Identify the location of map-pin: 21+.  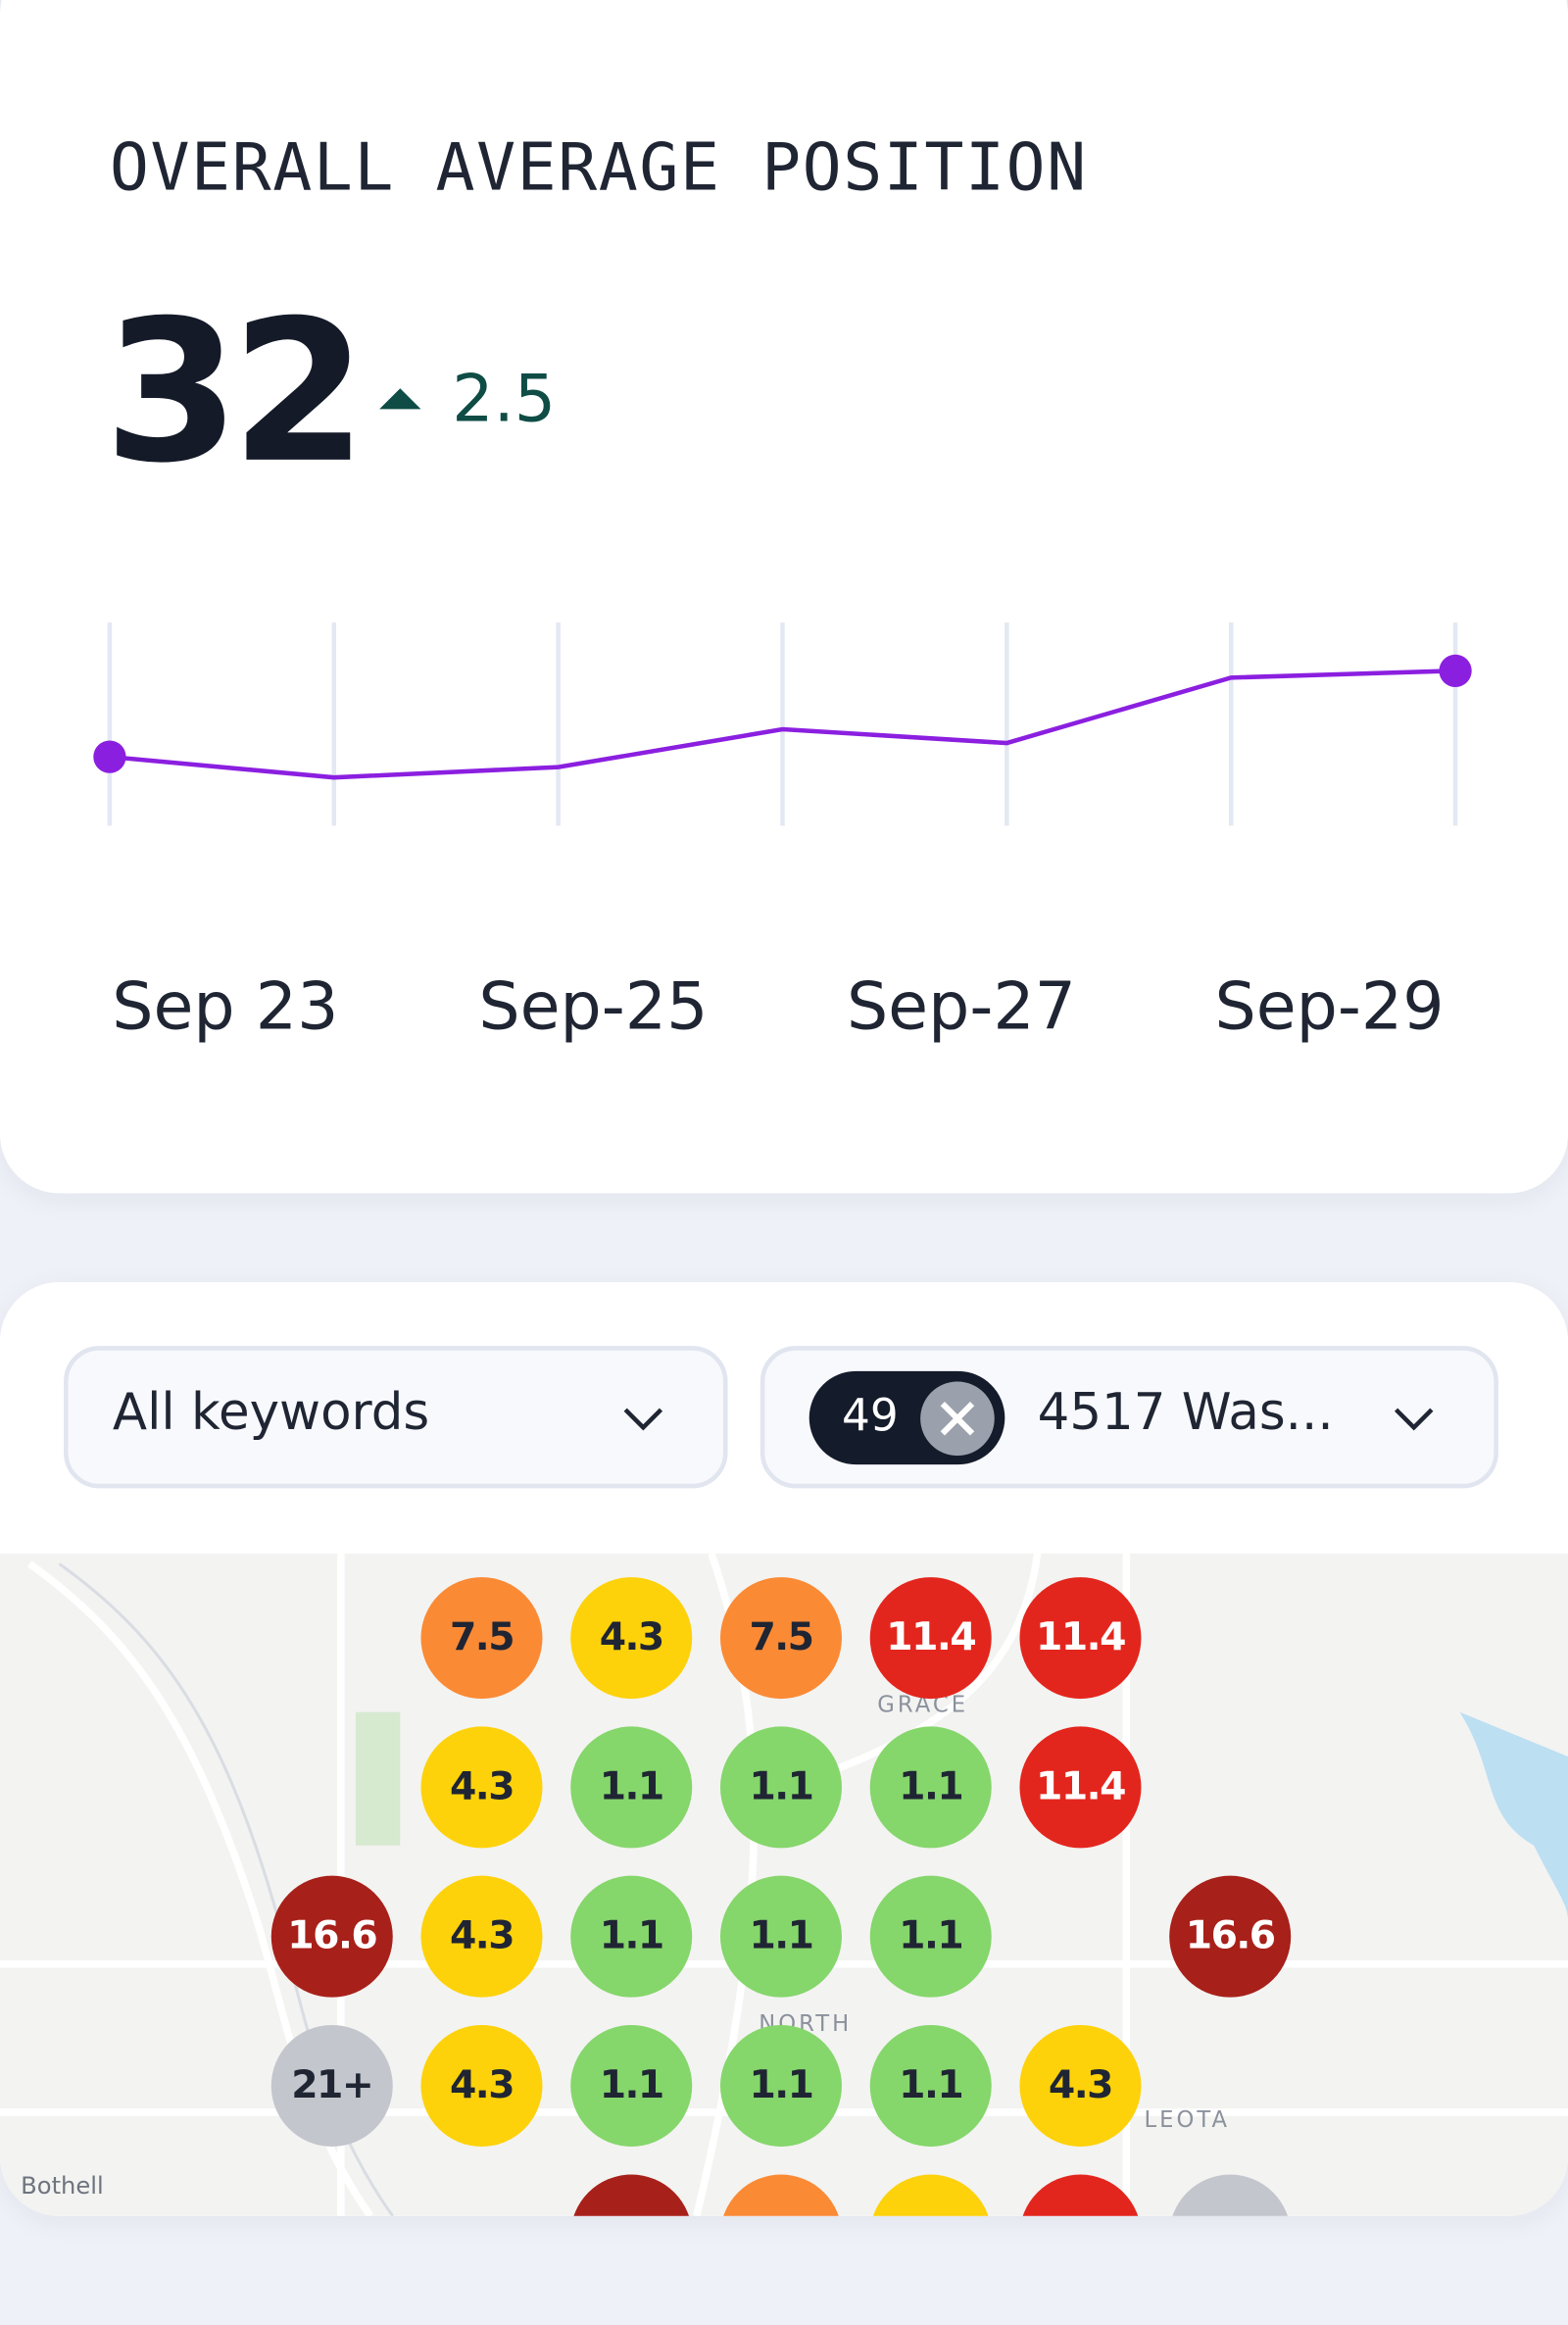
(331, 2085).